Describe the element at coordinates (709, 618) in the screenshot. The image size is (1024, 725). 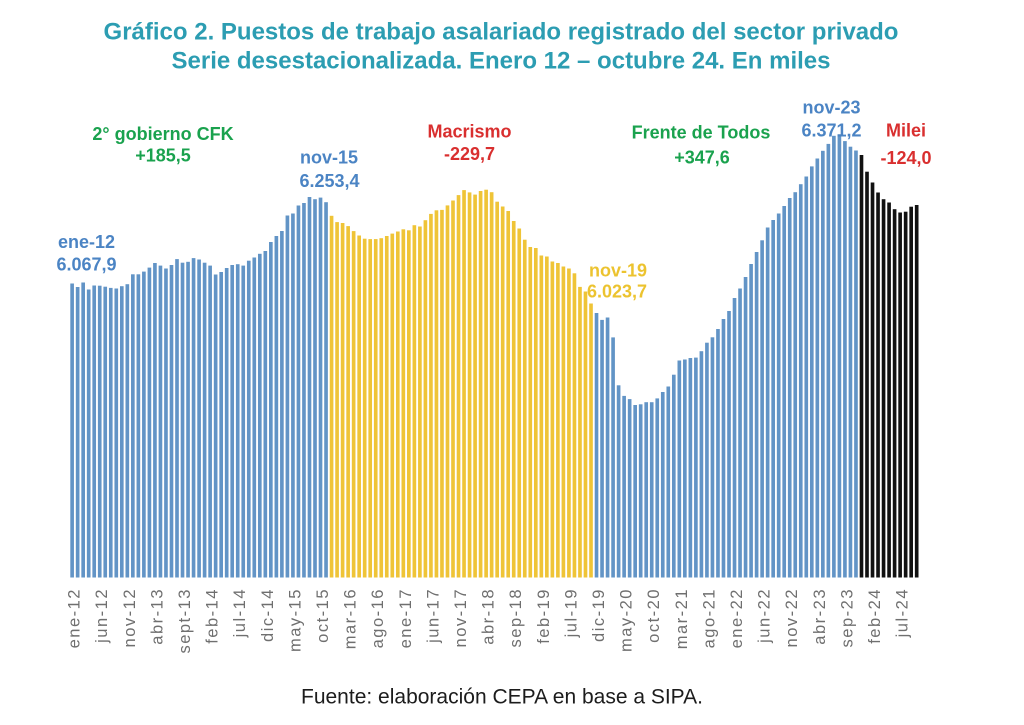
I see `svg-text: ago-21` at that location.